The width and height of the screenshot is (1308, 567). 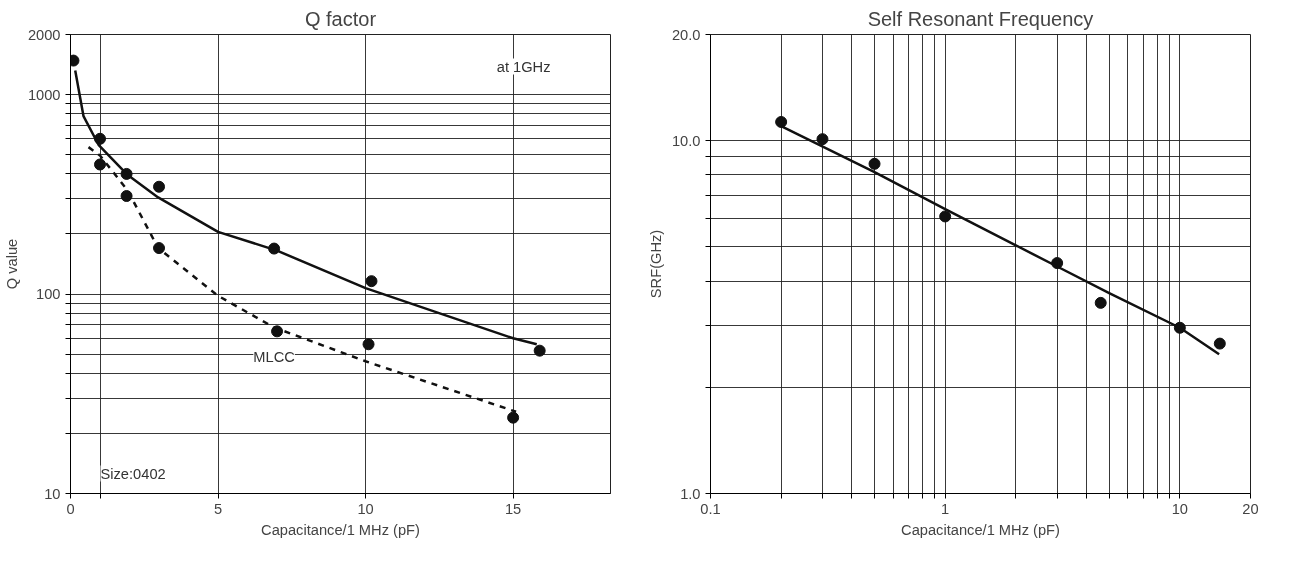 I want to click on y-tick-label: 1.0, so click(x=690, y=493).